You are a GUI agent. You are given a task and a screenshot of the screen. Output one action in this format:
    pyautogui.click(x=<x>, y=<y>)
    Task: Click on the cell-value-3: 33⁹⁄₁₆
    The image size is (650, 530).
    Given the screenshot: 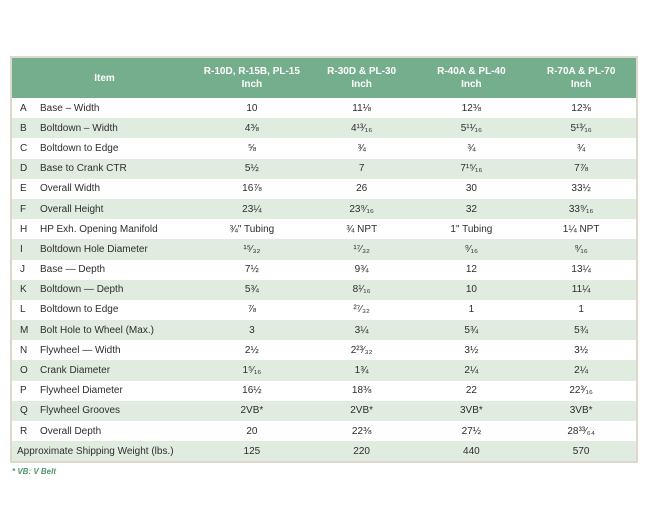 What is the action you would take?
    pyautogui.click(x=581, y=209)
    